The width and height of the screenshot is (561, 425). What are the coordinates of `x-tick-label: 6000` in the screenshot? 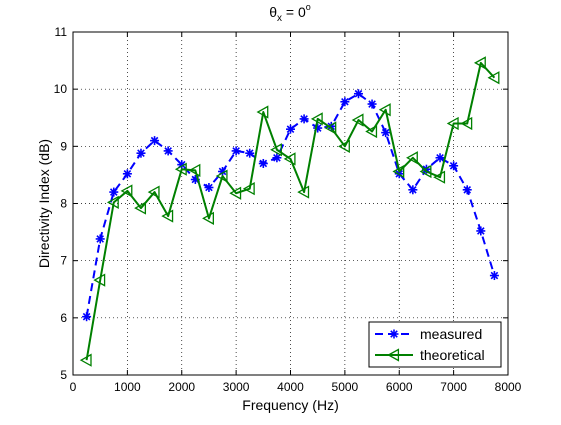 It's located at (399, 387).